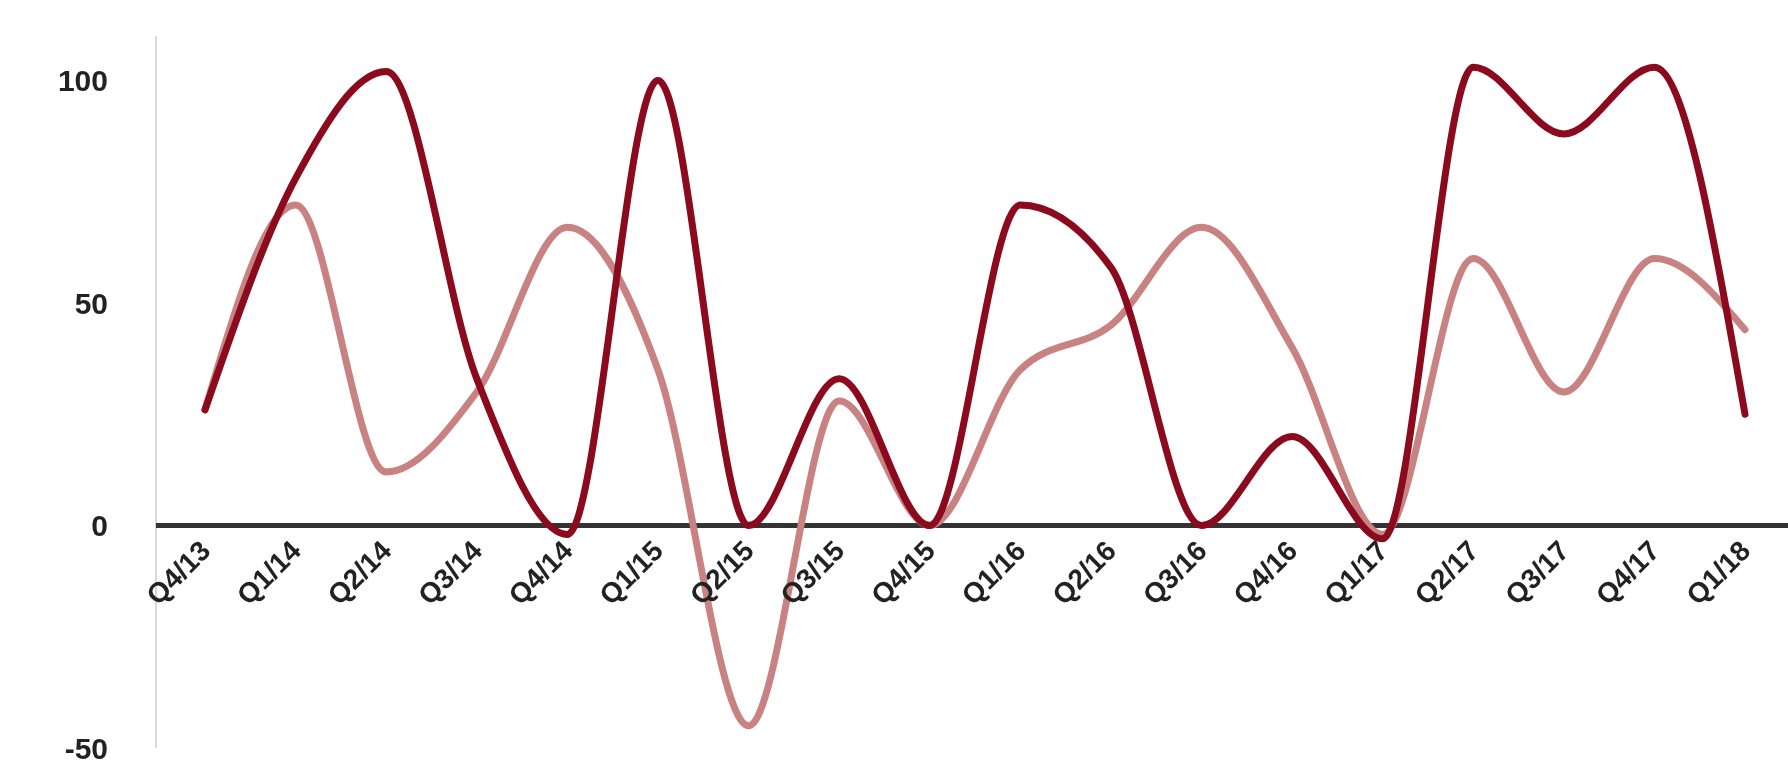  I want to click on y-tick-label: 50, so click(91, 303).